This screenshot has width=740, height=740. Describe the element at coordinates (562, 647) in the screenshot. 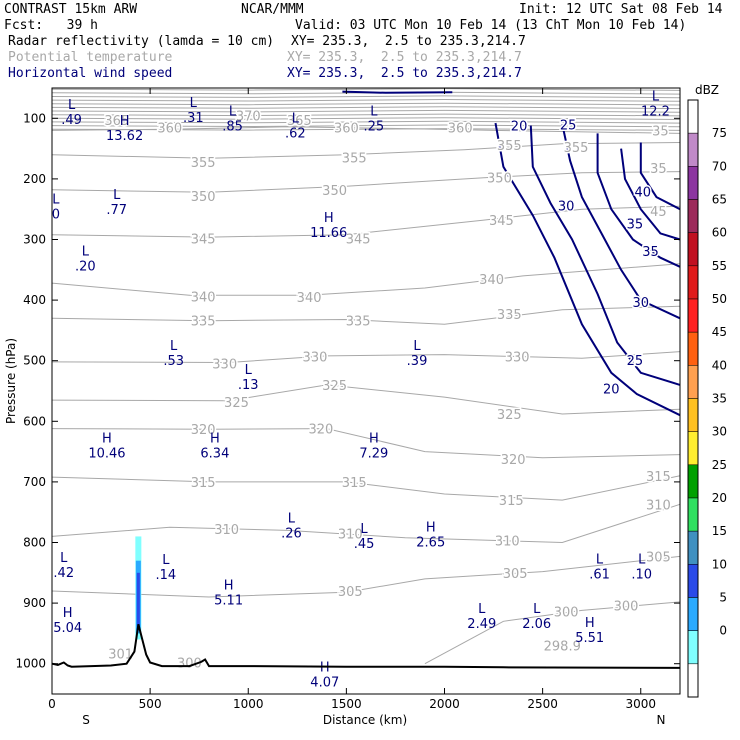

I see `theta-label: 298.9` at that location.